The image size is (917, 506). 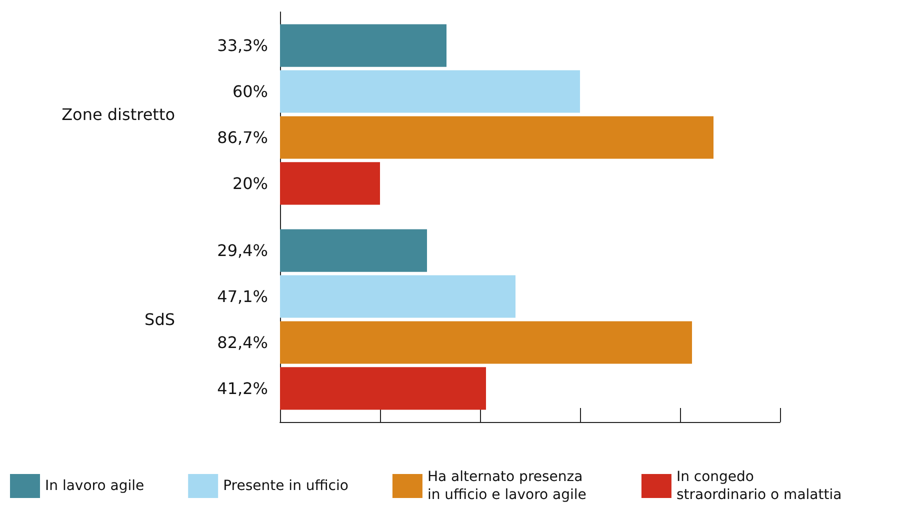 What do you see at coordinates (250, 183) in the screenshot?
I see `data-label: 20%` at bounding box center [250, 183].